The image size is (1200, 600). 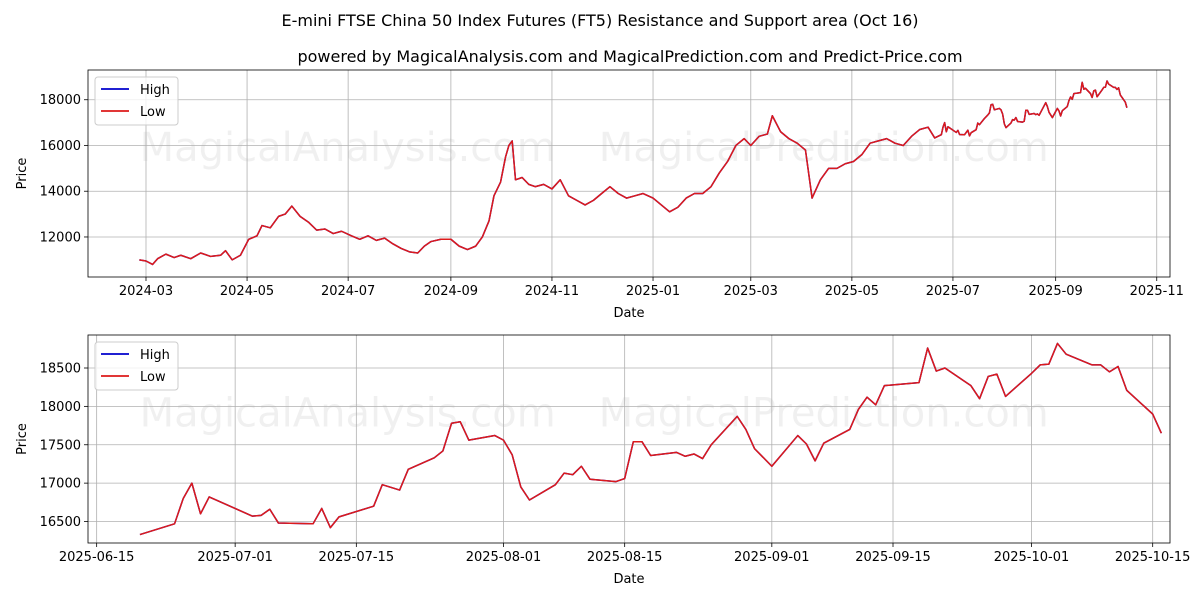 I want to click on x-tick-label: 2025-10-01, so click(x=1032, y=557).